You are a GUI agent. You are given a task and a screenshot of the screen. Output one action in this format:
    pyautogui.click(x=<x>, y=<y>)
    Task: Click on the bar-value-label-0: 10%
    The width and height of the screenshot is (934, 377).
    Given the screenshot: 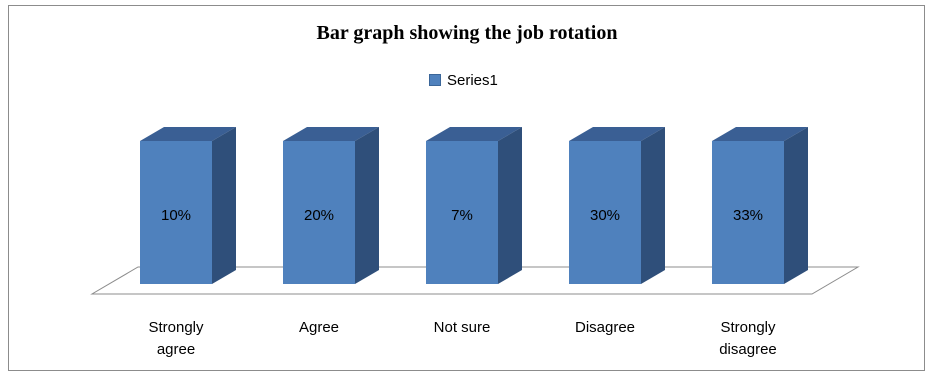 What is the action you would take?
    pyautogui.click(x=176, y=215)
    